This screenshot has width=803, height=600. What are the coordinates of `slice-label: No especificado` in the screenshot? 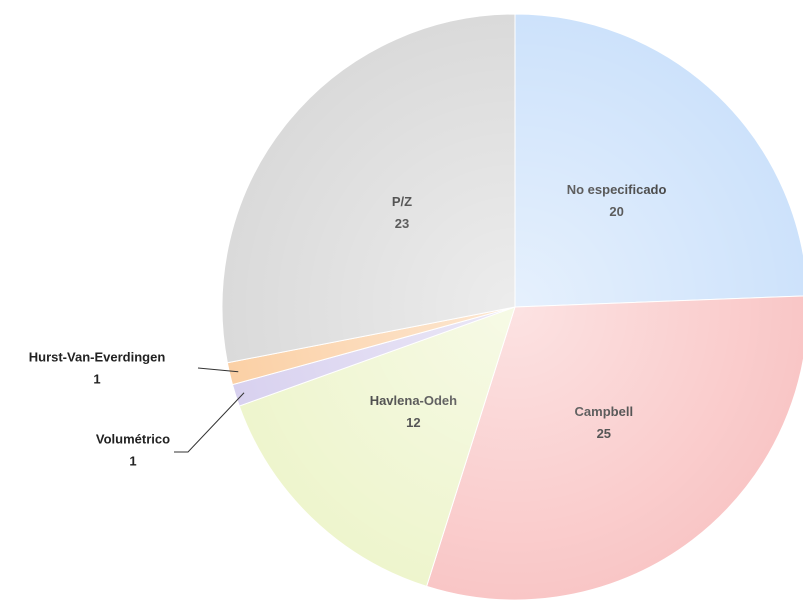 It's located at (617, 189).